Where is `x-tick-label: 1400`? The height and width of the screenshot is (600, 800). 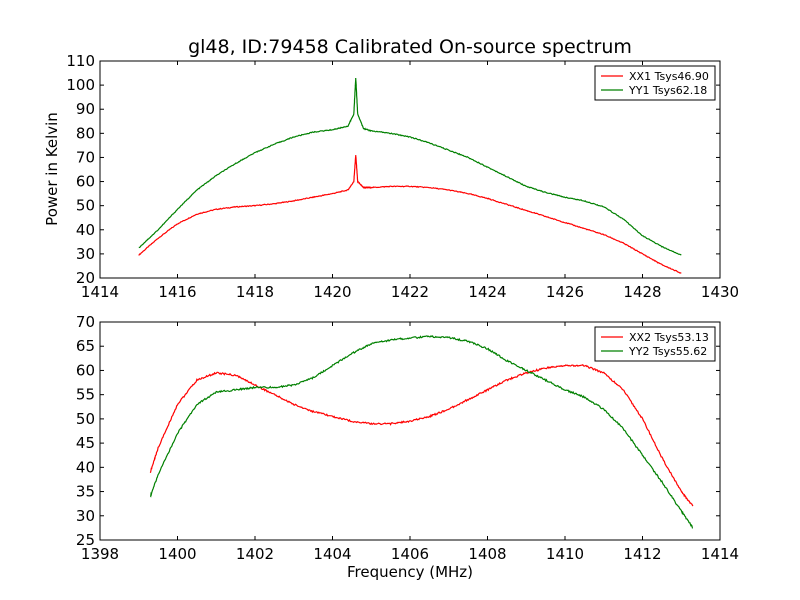
x-tick-label: 1400 is located at coordinates (177, 554).